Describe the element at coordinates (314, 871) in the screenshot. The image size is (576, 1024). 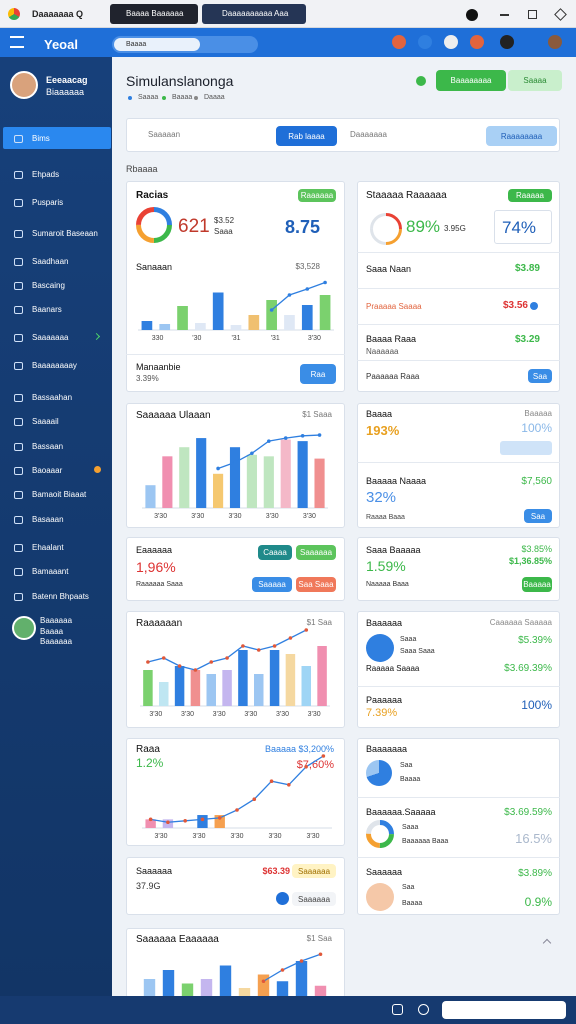
I see `badge: Saaaaaa` at that location.